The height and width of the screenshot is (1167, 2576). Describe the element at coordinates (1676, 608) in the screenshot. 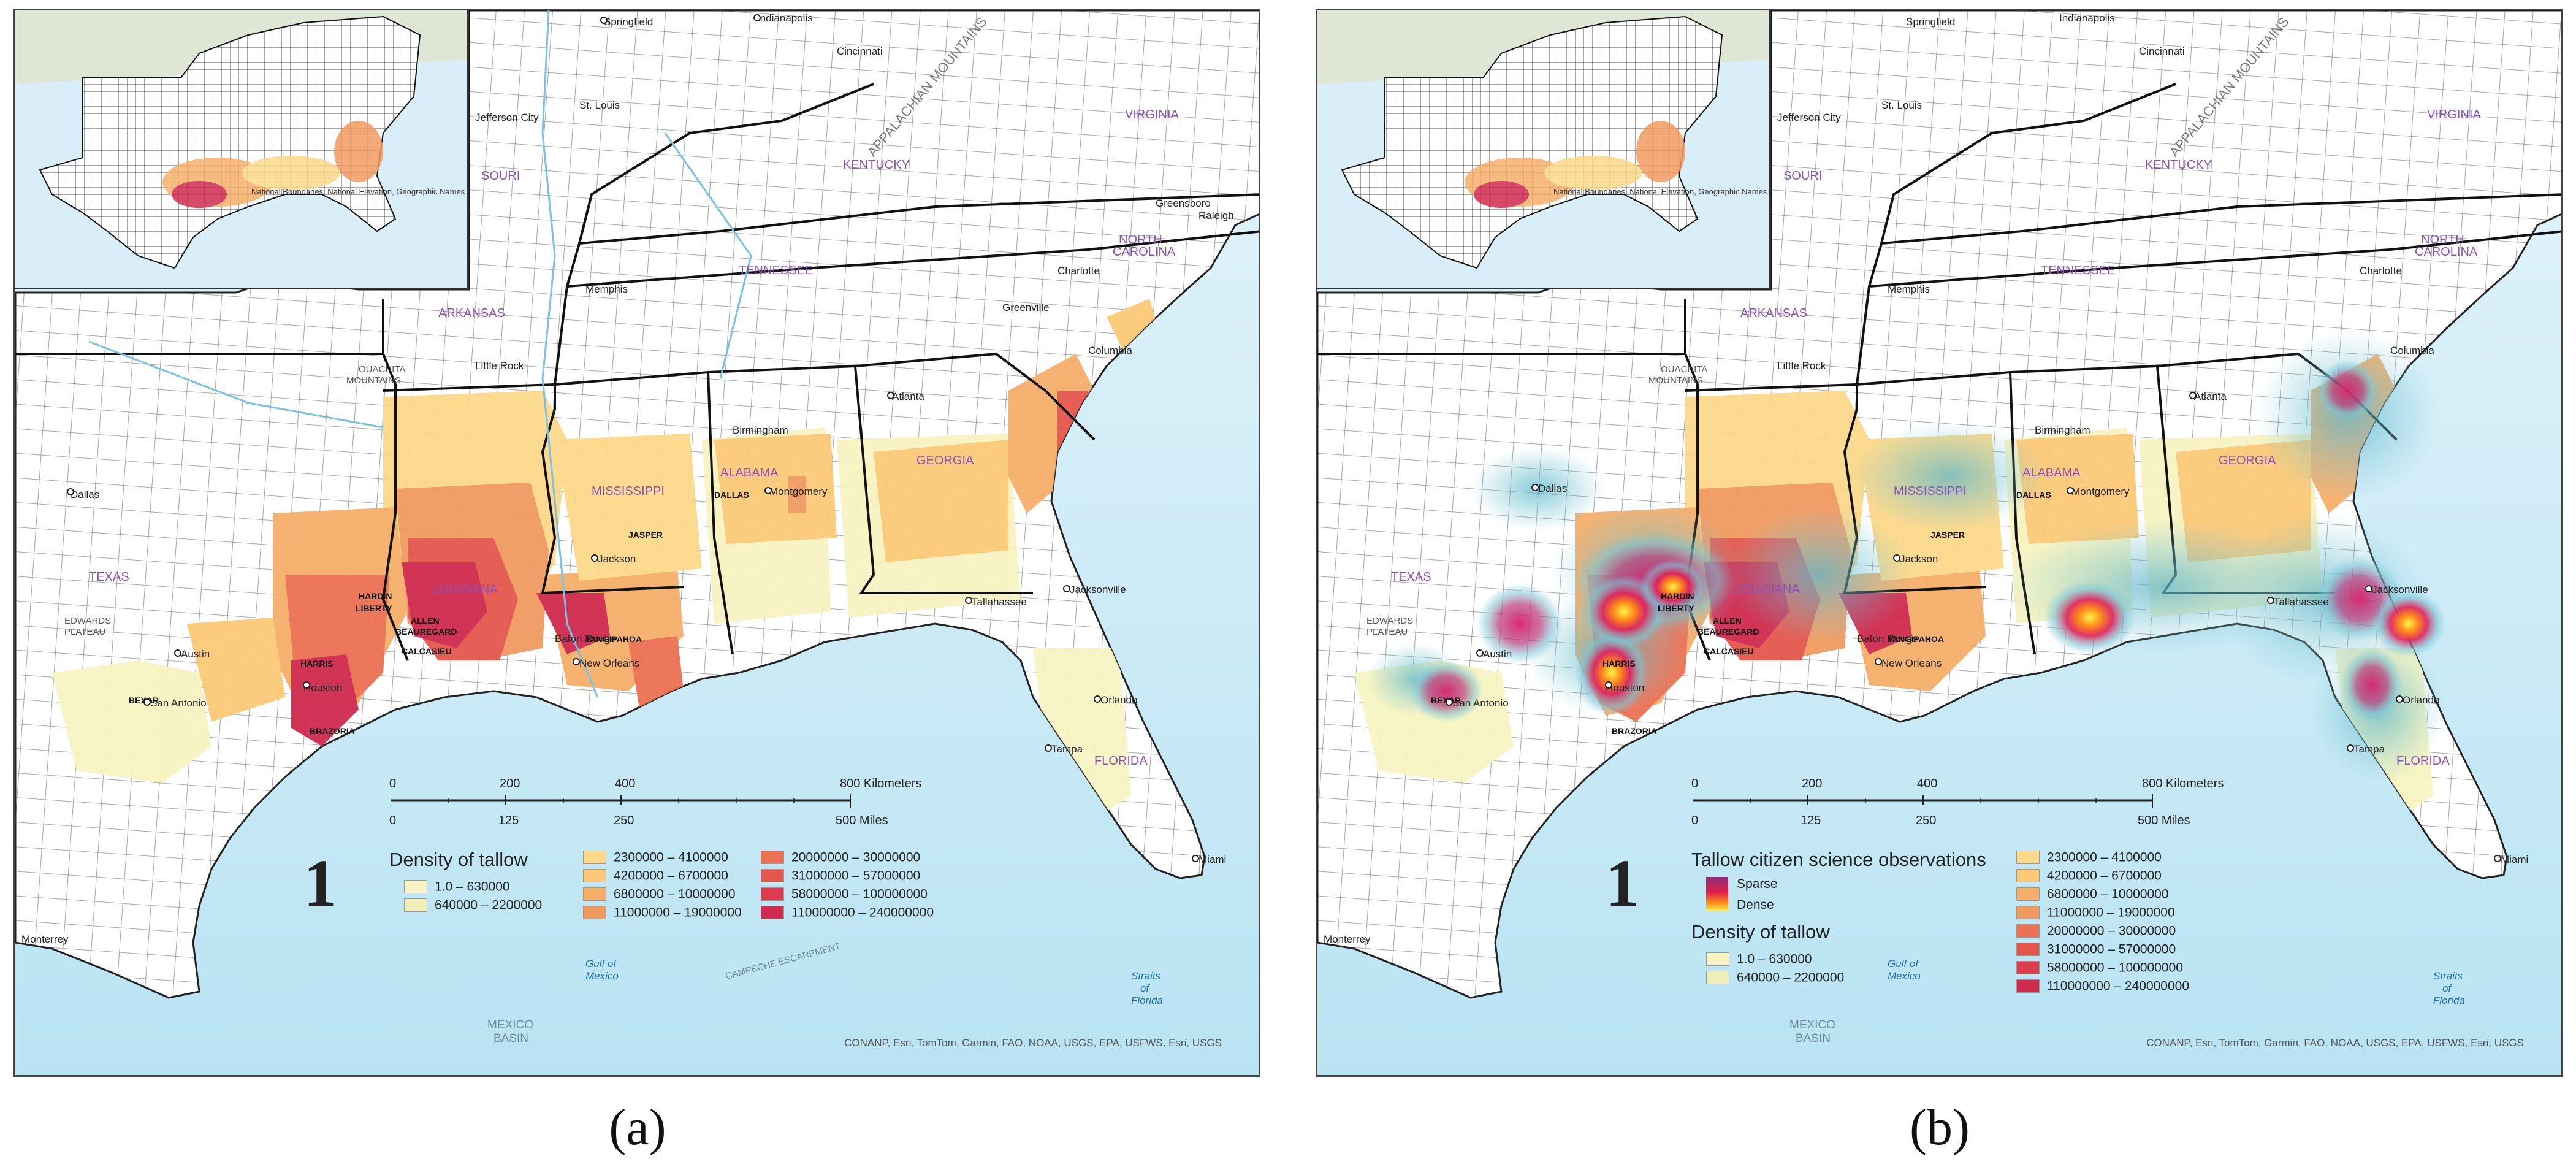

I see `svg-text: LIBERTY` at that location.